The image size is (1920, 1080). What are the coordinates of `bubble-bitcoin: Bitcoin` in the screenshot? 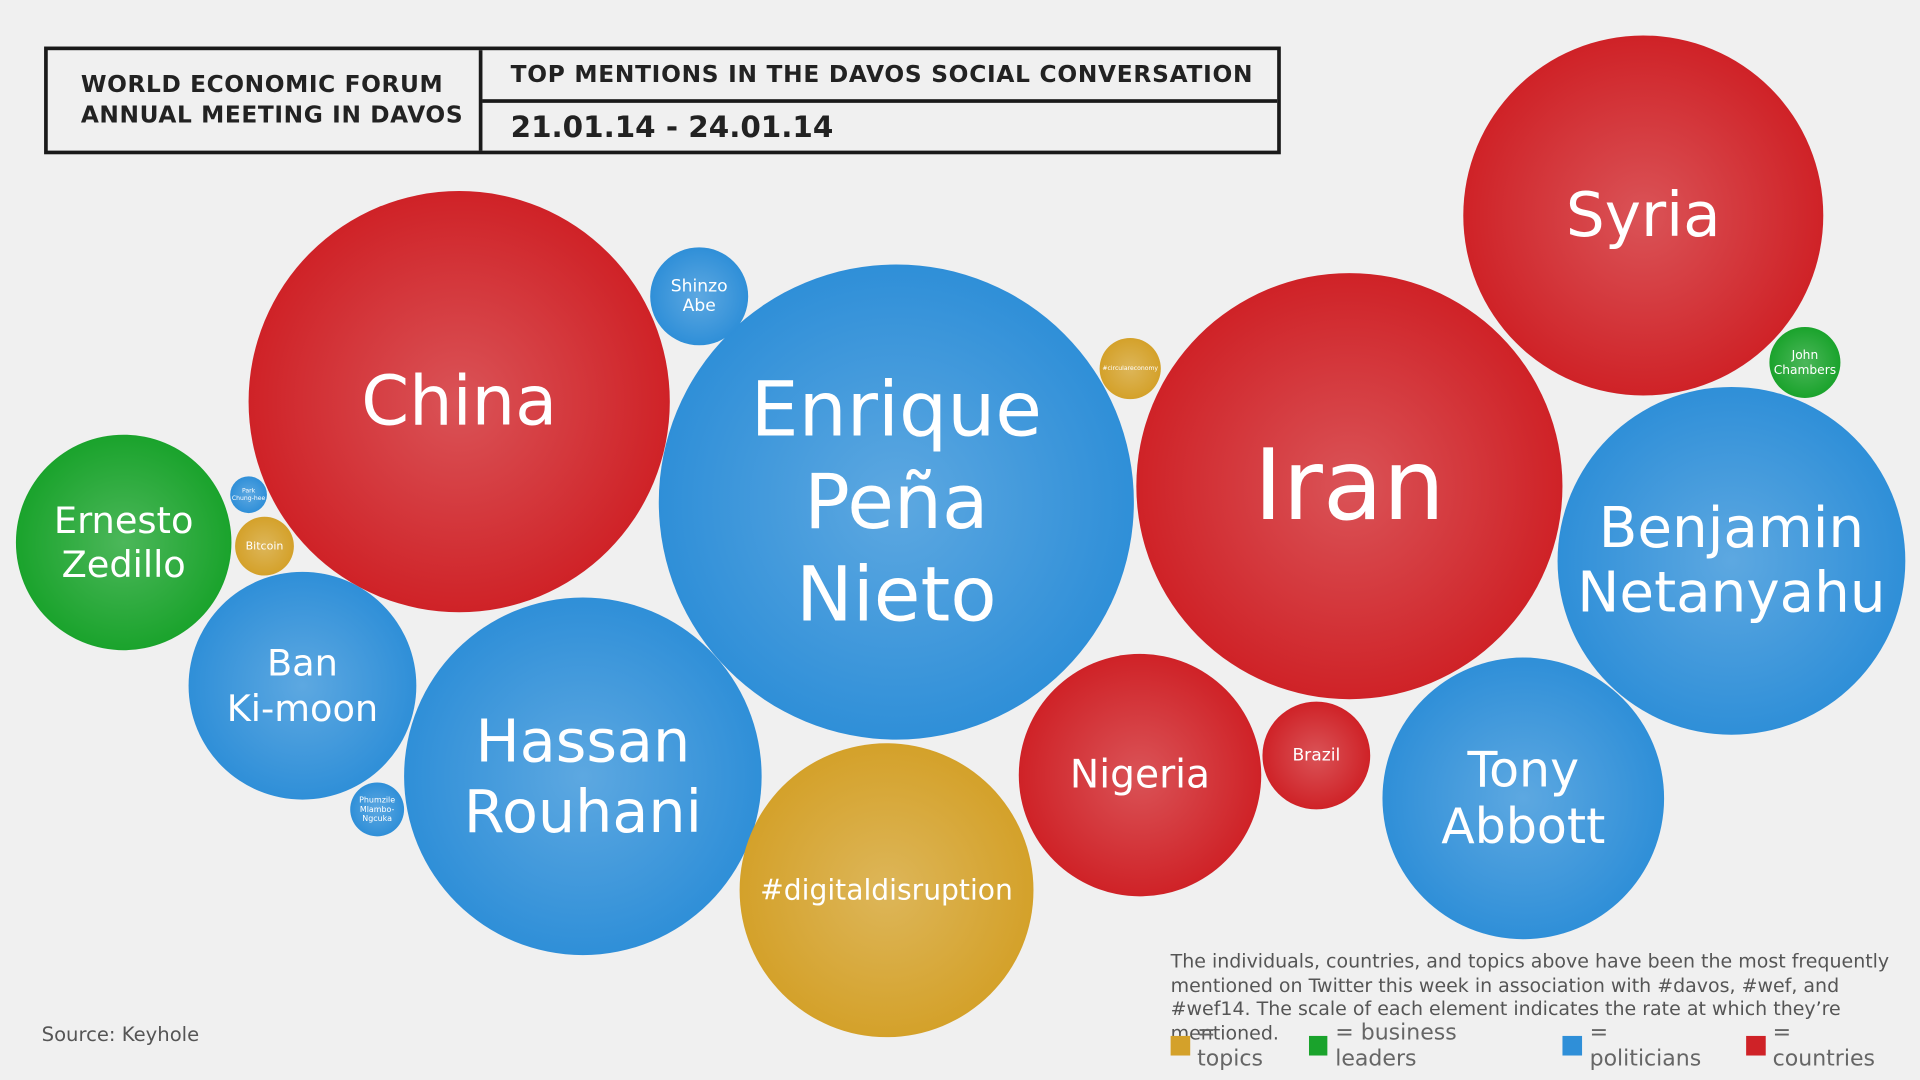 It's located at (264, 546).